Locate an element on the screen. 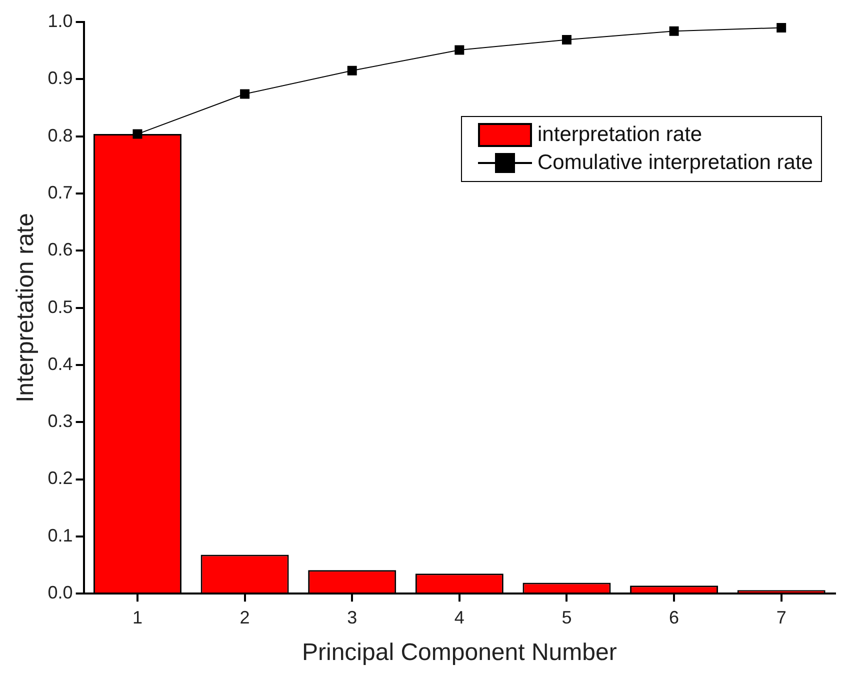 The width and height of the screenshot is (850, 680). x-tick-label: 6 is located at coordinates (674, 617).